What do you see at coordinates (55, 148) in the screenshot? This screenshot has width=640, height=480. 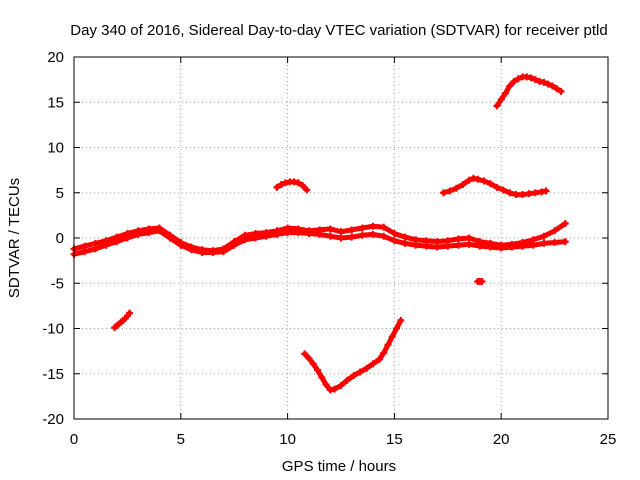 I see `y-tick-label: 10` at bounding box center [55, 148].